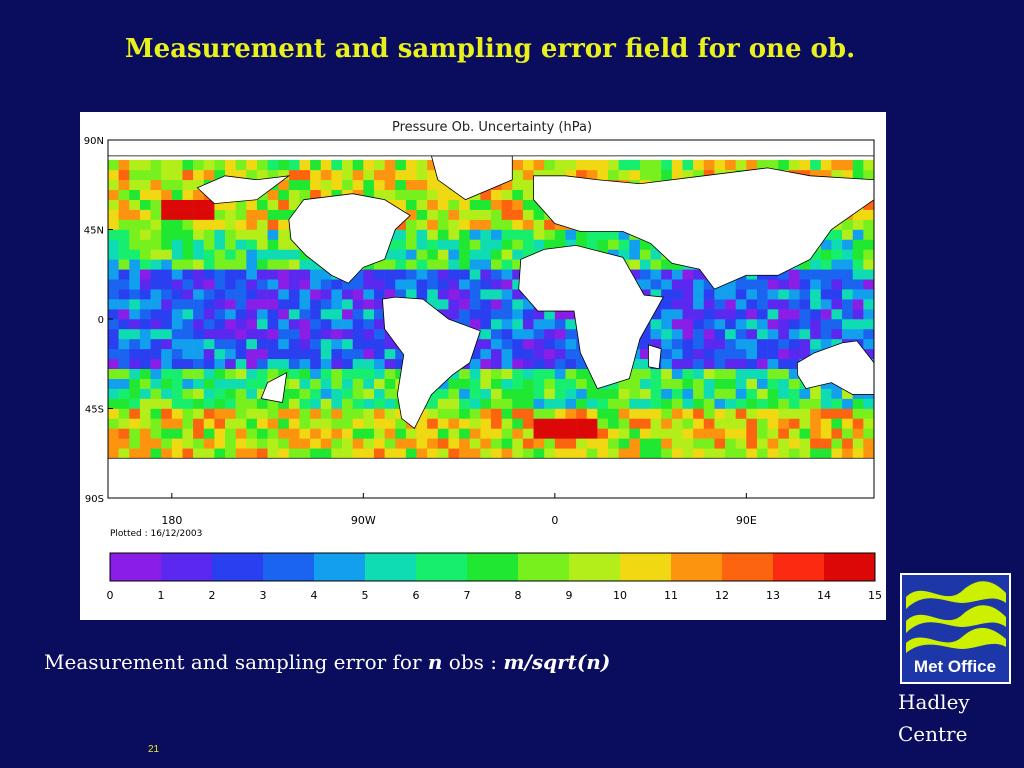 The image size is (1024, 768). What do you see at coordinates (591, 317) in the screenshot?
I see `land-mass` at bounding box center [591, 317].